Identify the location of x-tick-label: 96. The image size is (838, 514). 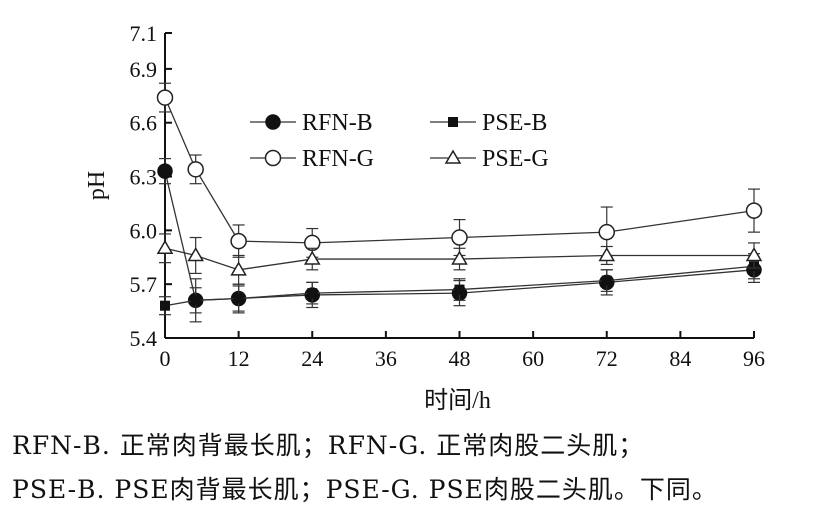
(754, 358).